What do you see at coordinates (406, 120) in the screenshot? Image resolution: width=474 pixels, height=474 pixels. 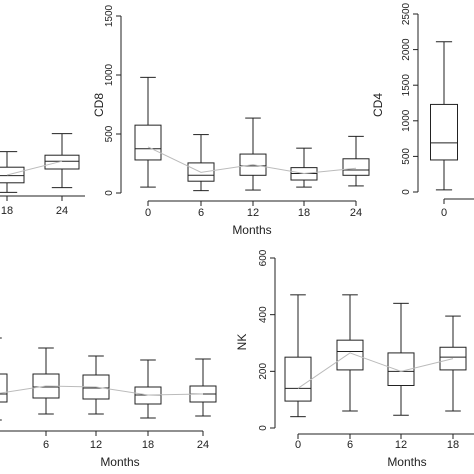 I see `cd4-ytick-label-2: 1000` at bounding box center [406, 120].